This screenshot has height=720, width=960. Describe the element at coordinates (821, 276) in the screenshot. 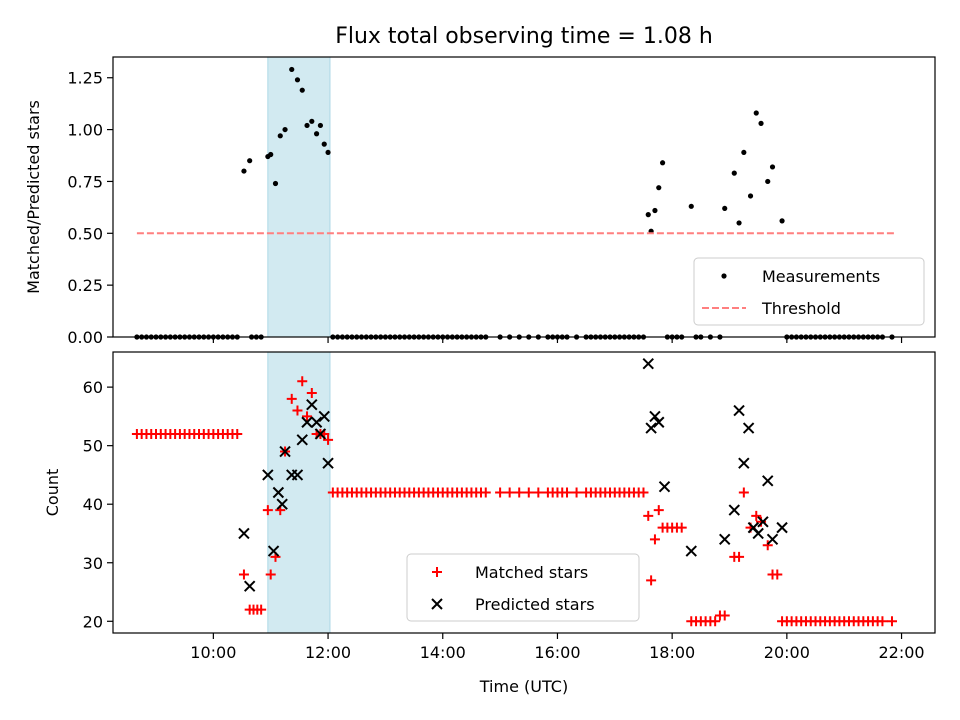

I see `legend-label: Measurements` at that location.